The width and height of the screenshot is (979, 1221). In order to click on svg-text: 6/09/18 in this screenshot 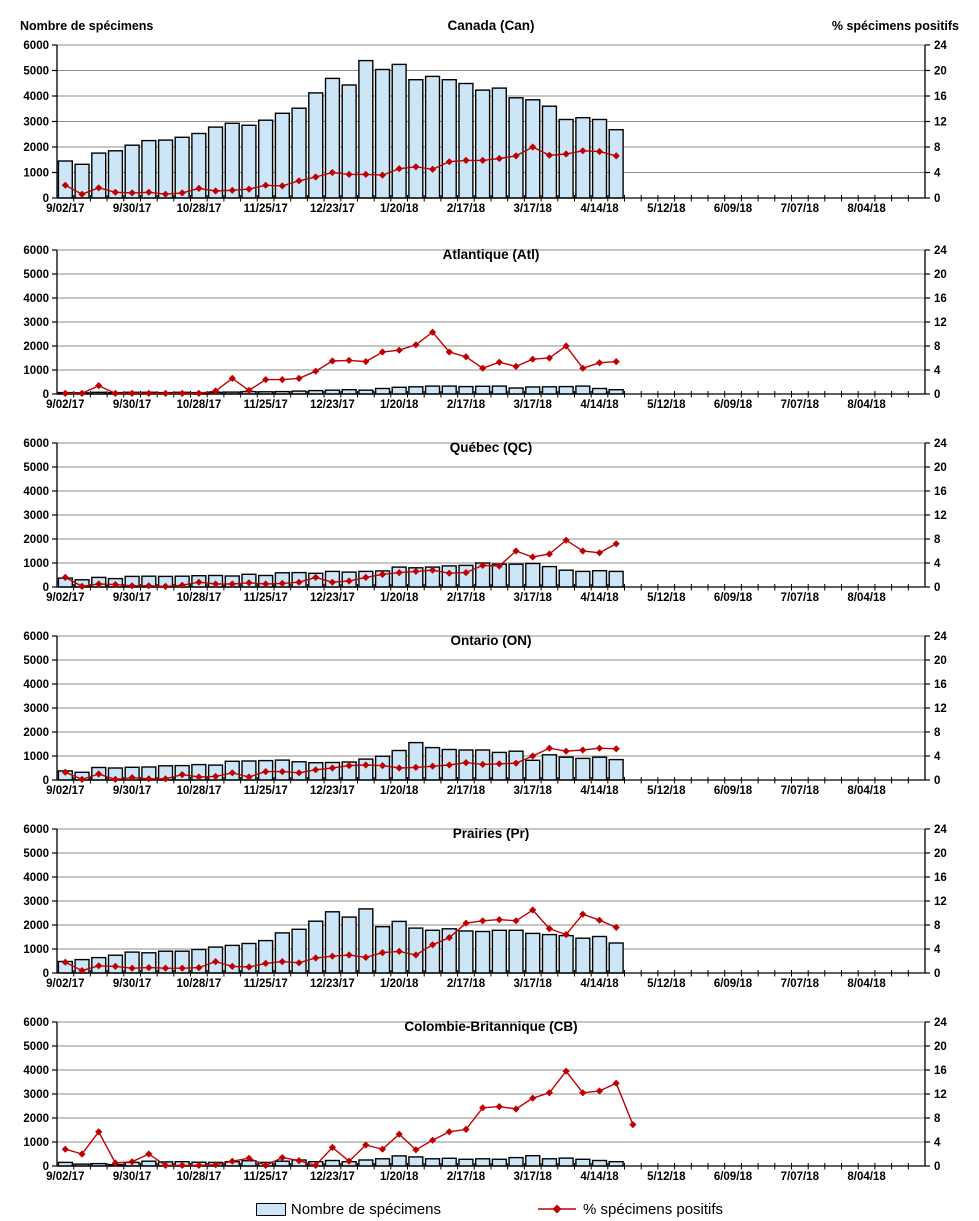, I will do `click(733, 598)`.